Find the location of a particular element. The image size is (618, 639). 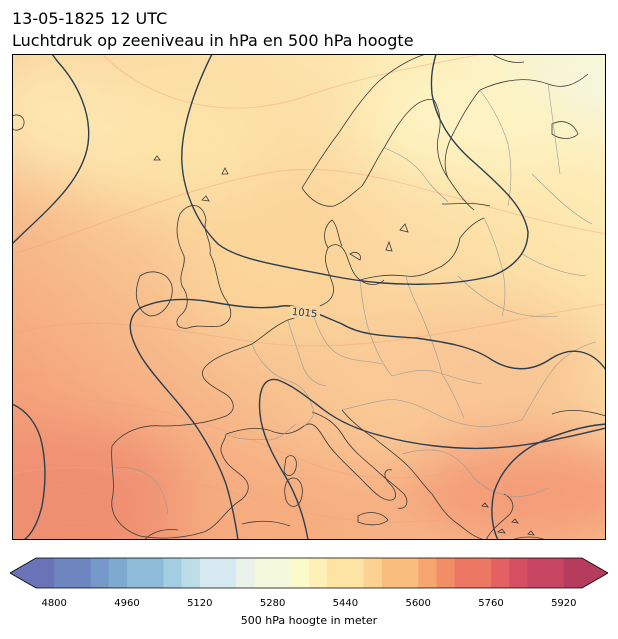

colorbar-tick: 5760 is located at coordinates (491, 603).